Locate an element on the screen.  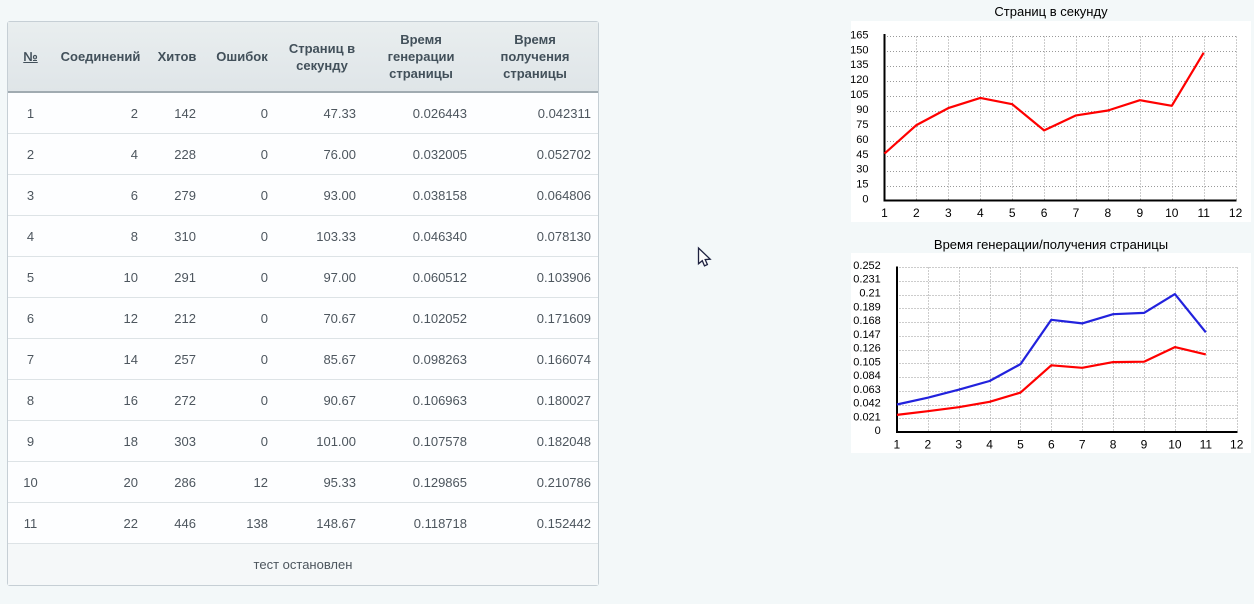
svg-text: 0.105 is located at coordinates (867, 362).